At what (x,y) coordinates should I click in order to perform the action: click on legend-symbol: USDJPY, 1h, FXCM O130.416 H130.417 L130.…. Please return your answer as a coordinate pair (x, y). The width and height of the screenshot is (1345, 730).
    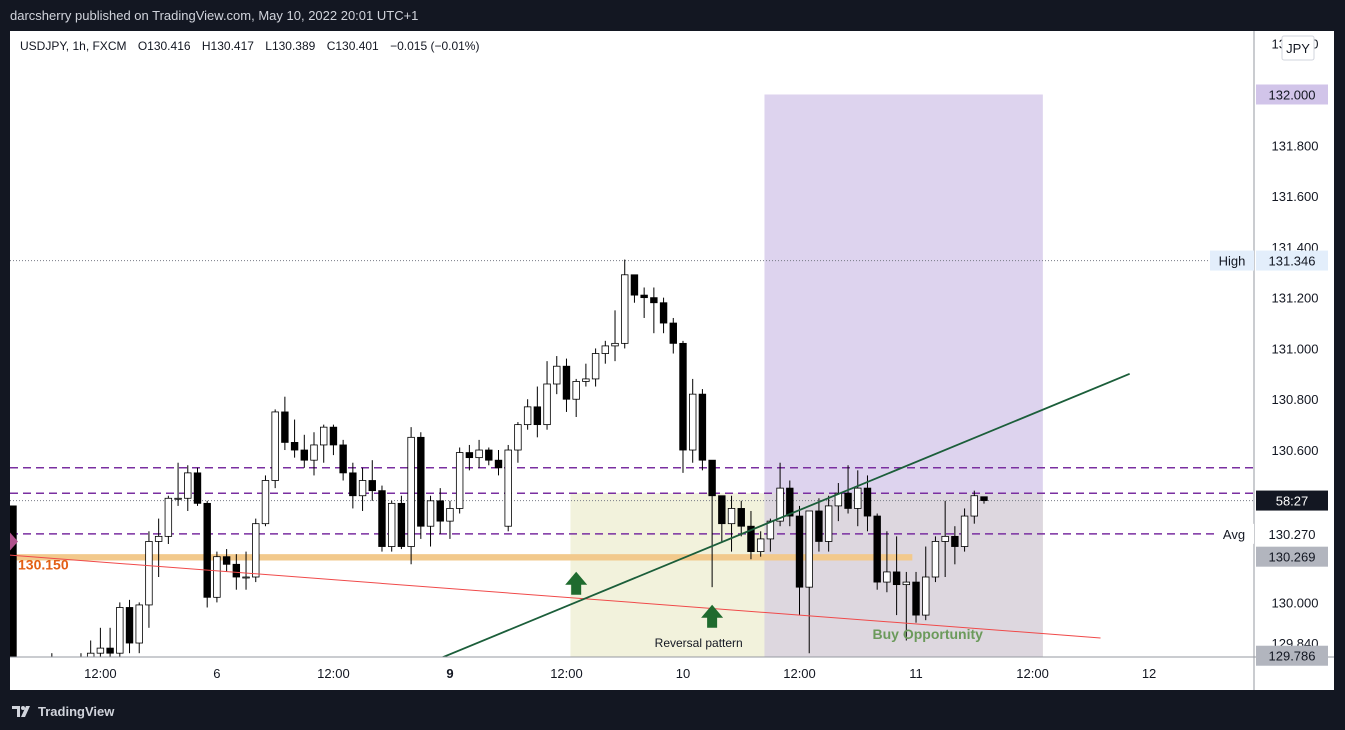
    Looking at the image, I should click on (249, 46).